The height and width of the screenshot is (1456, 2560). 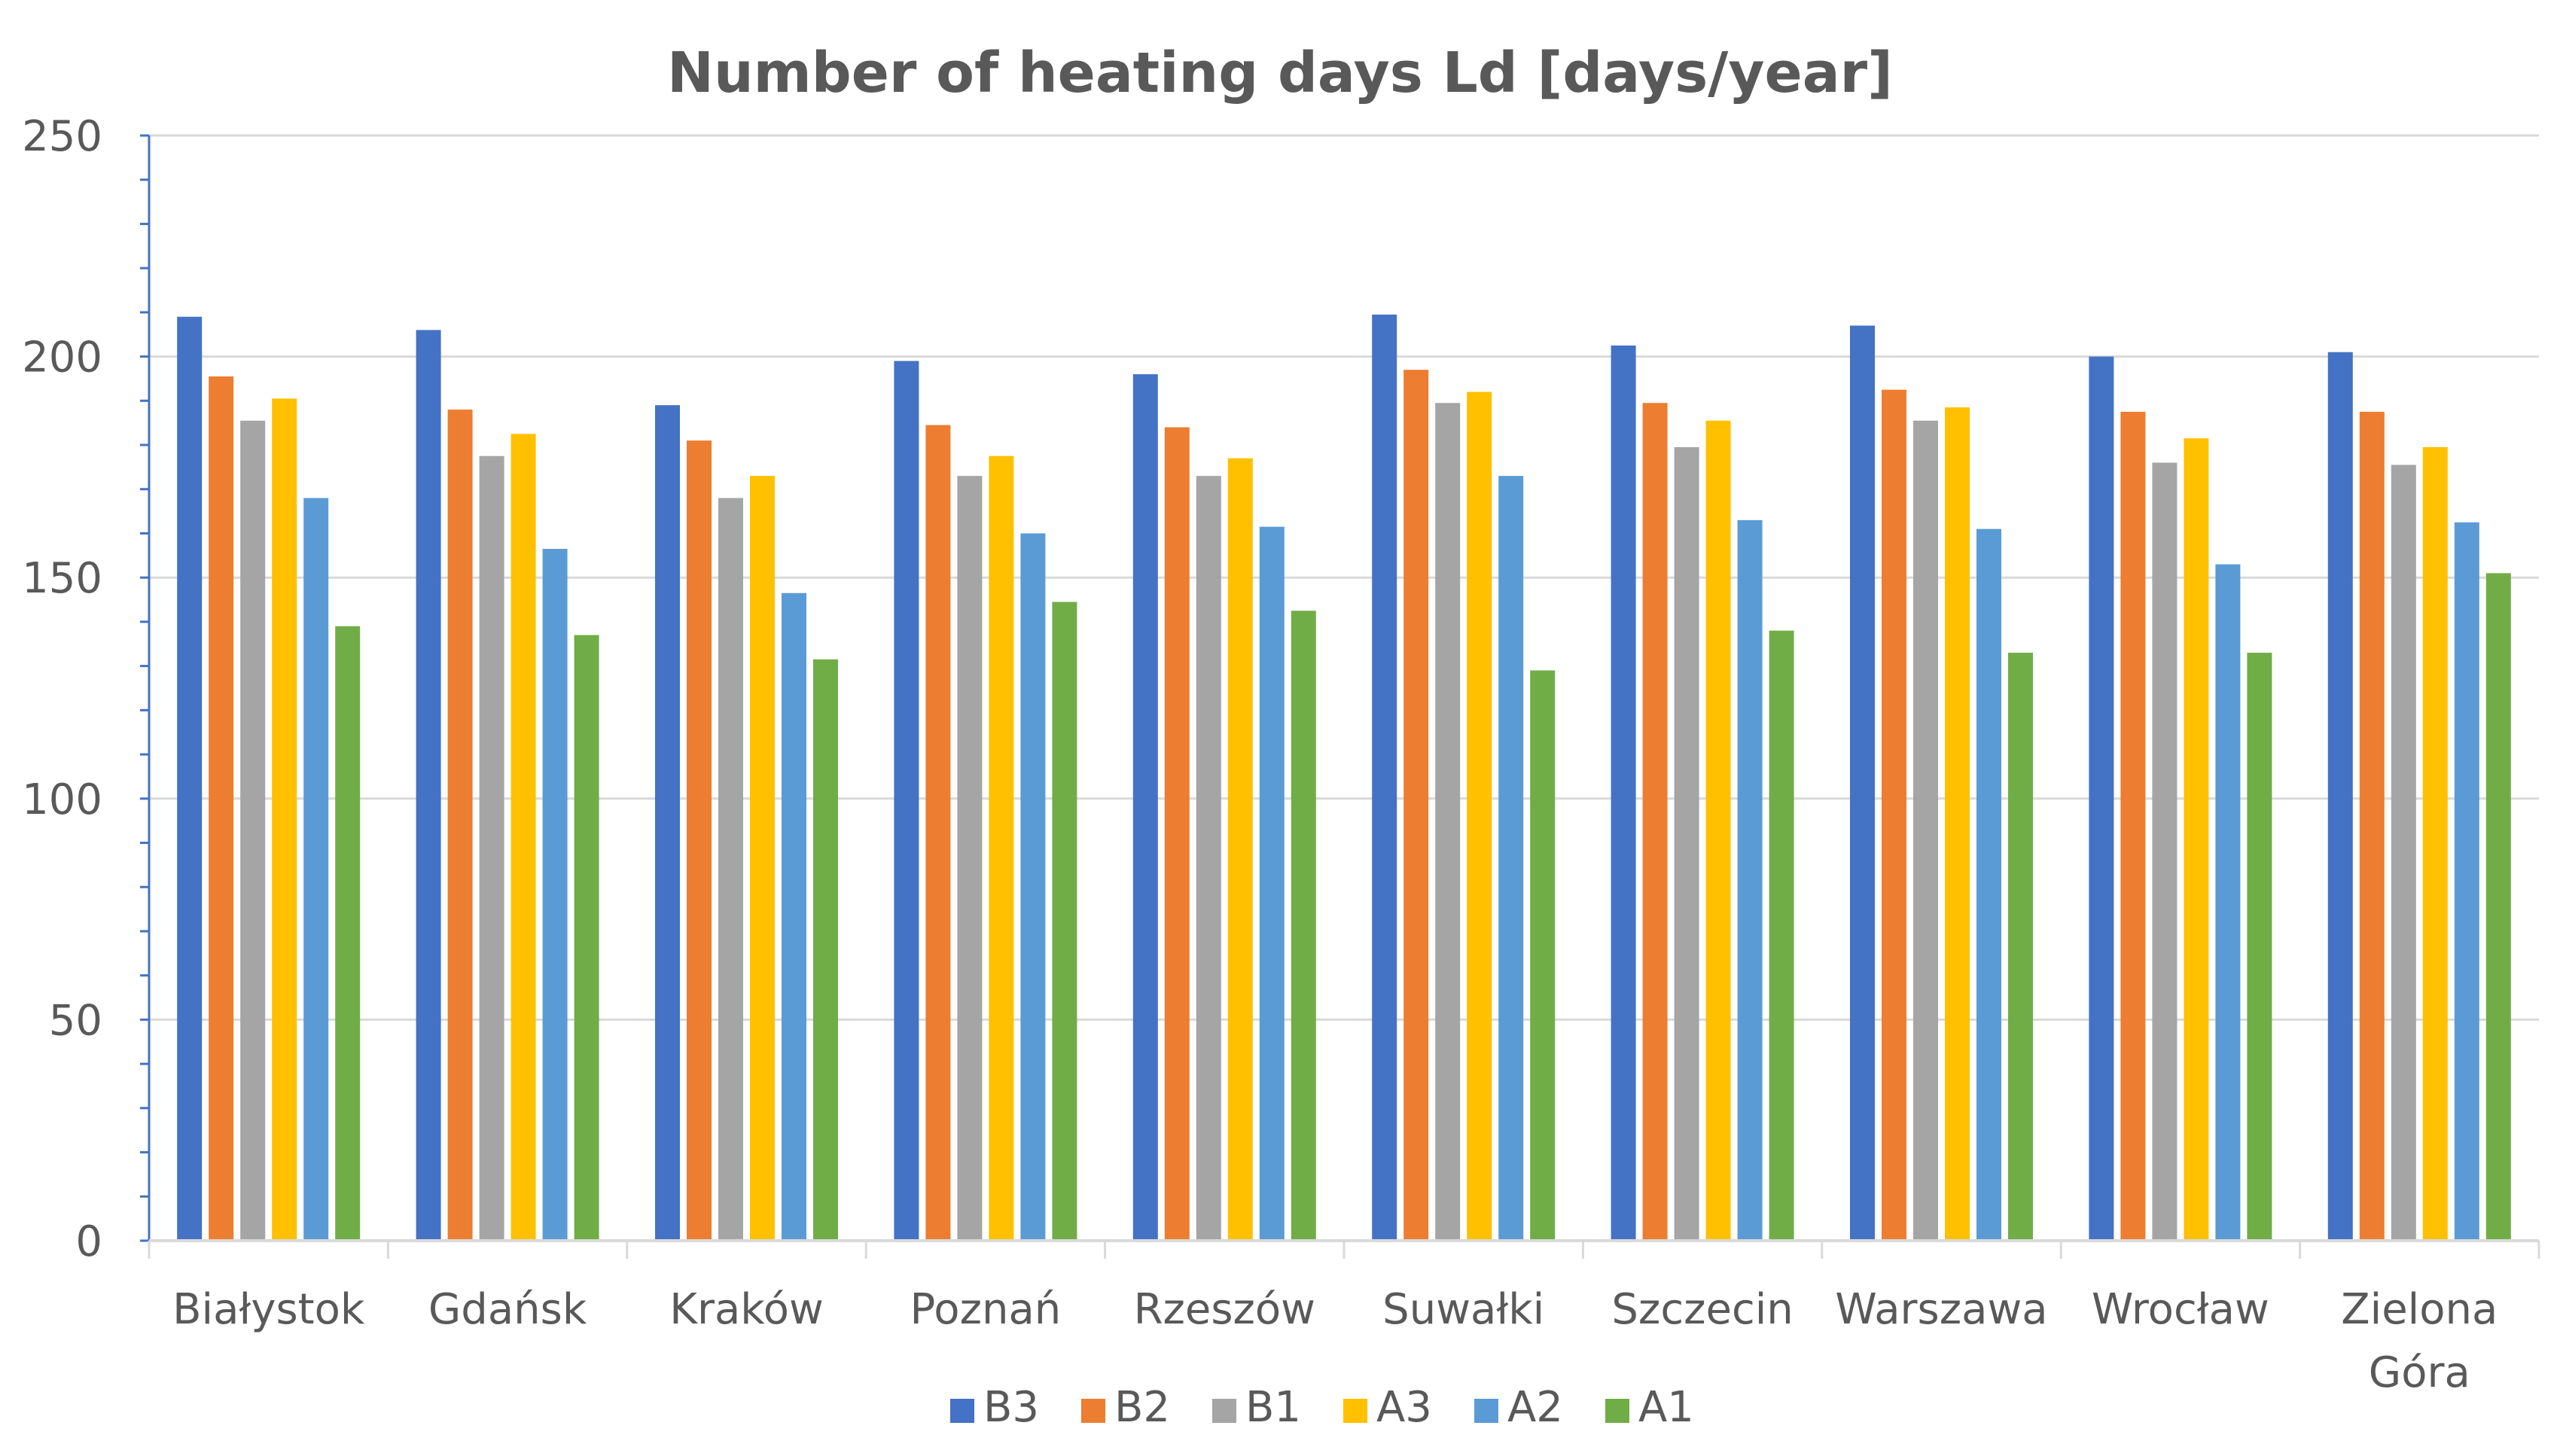 What do you see at coordinates (62, 799) in the screenshot?
I see `y-tick-label: 100` at bounding box center [62, 799].